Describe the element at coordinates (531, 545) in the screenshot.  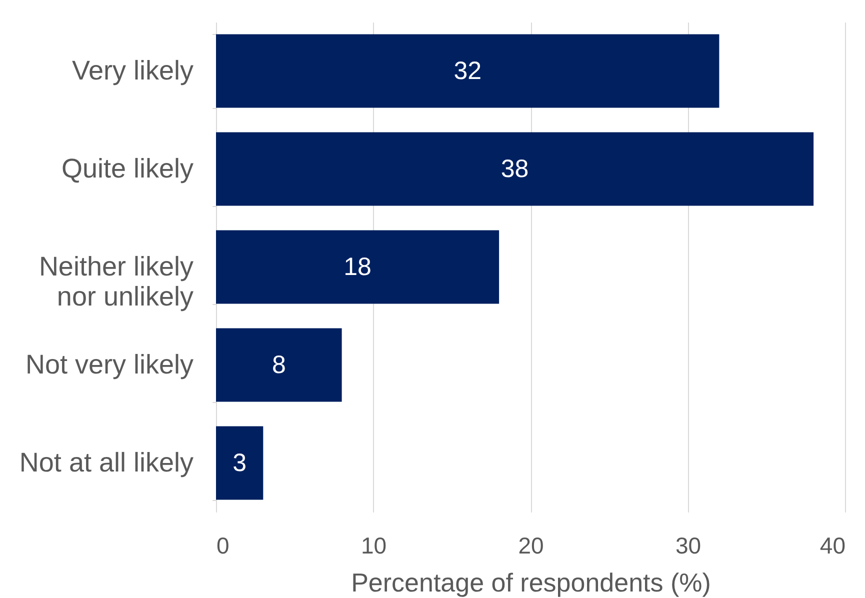
I see `x-tick-label: 20` at that location.